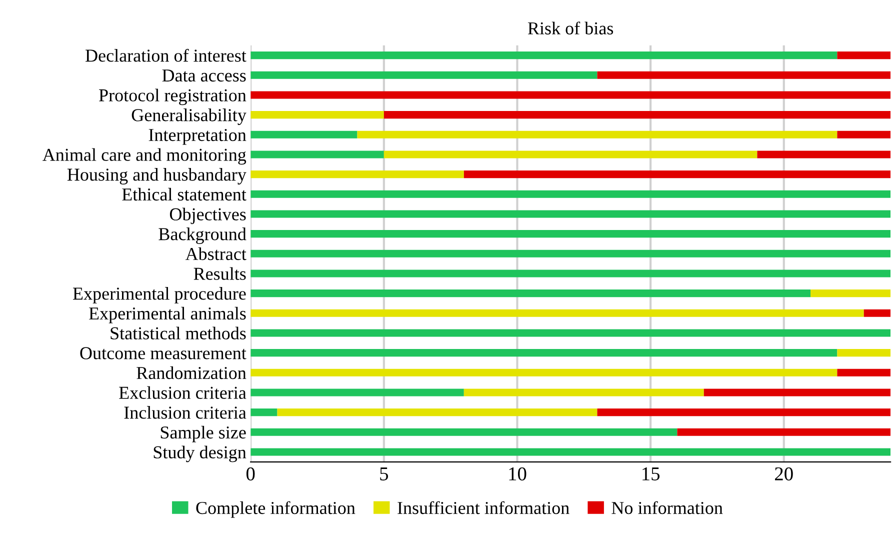 This screenshot has height=534, width=895. I want to click on y-tick-label: Data access, so click(204, 76).